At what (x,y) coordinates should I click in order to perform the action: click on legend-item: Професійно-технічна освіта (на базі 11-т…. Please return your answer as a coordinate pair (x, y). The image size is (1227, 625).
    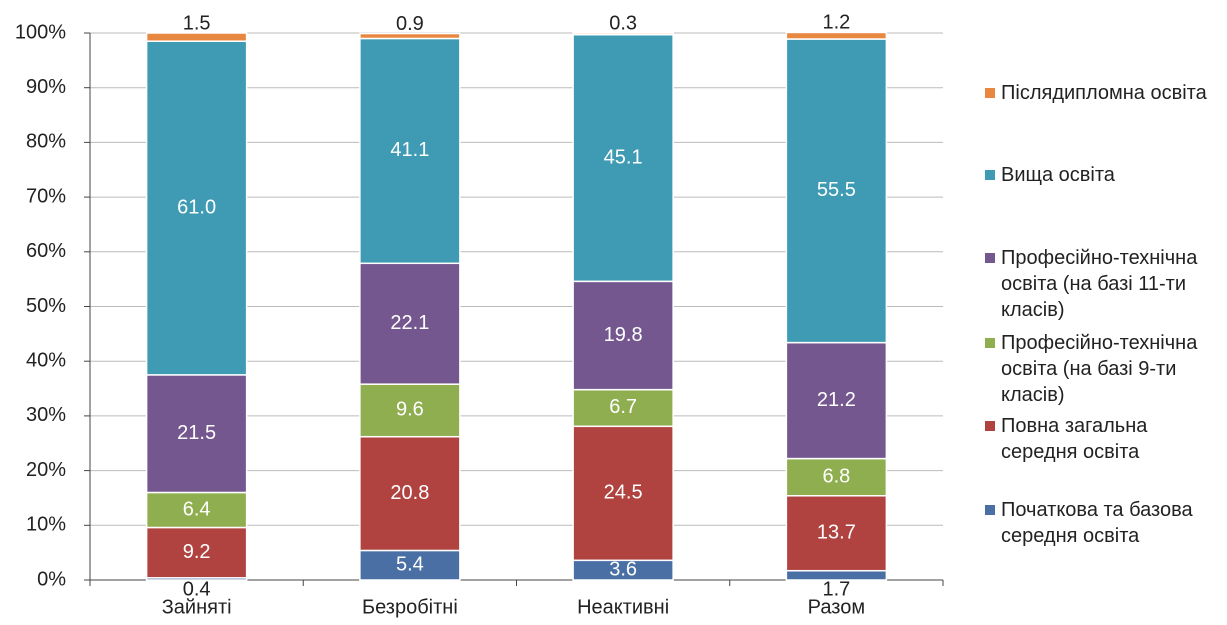
    Looking at the image, I should click on (1105, 284).